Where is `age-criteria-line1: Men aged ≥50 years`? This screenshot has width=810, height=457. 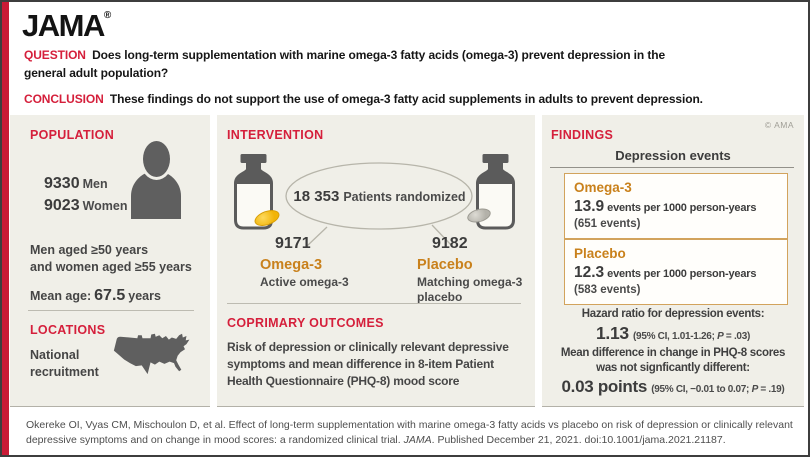
age-criteria-line1: Men aged ≥50 years is located at coordinates (89, 250).